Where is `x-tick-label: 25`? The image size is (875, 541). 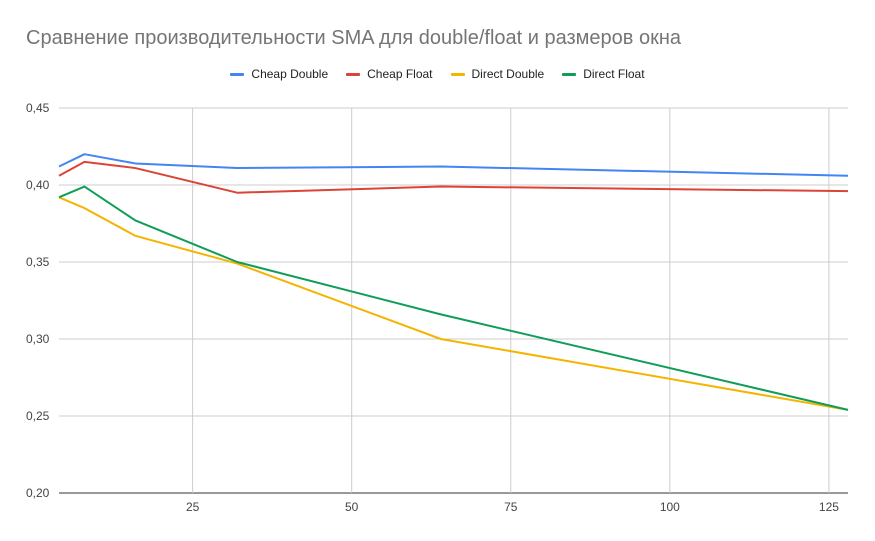
x-tick-label: 25 is located at coordinates (193, 507).